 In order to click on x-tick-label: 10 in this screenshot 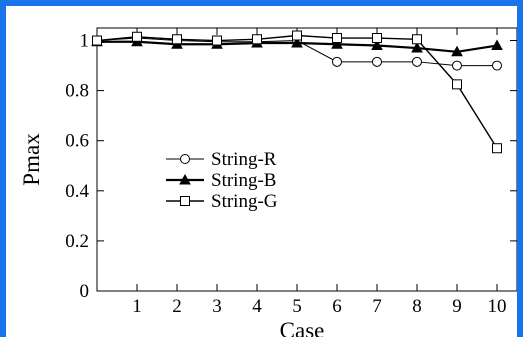, I will do `click(497, 306)`.